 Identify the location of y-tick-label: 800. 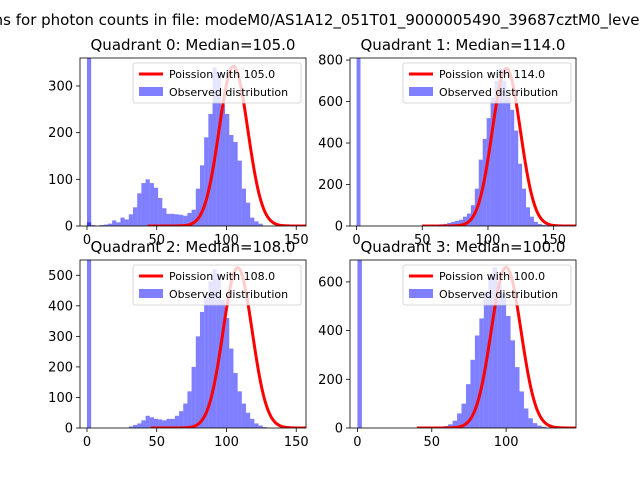
(330, 61).